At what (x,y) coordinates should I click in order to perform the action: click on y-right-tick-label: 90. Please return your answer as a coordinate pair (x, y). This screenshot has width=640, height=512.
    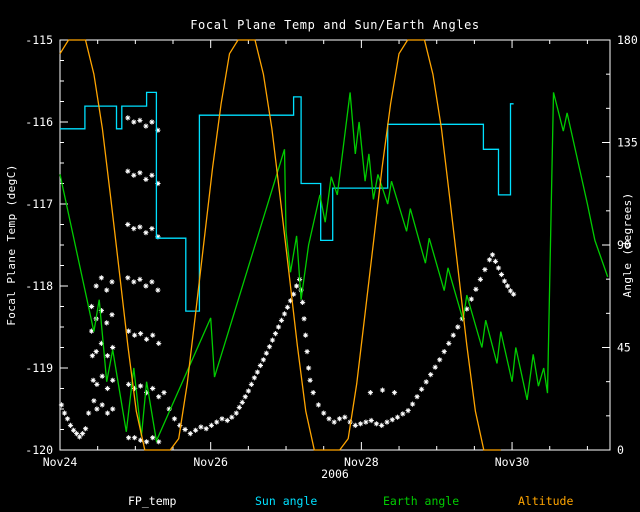
    Looking at the image, I should click on (624, 245).